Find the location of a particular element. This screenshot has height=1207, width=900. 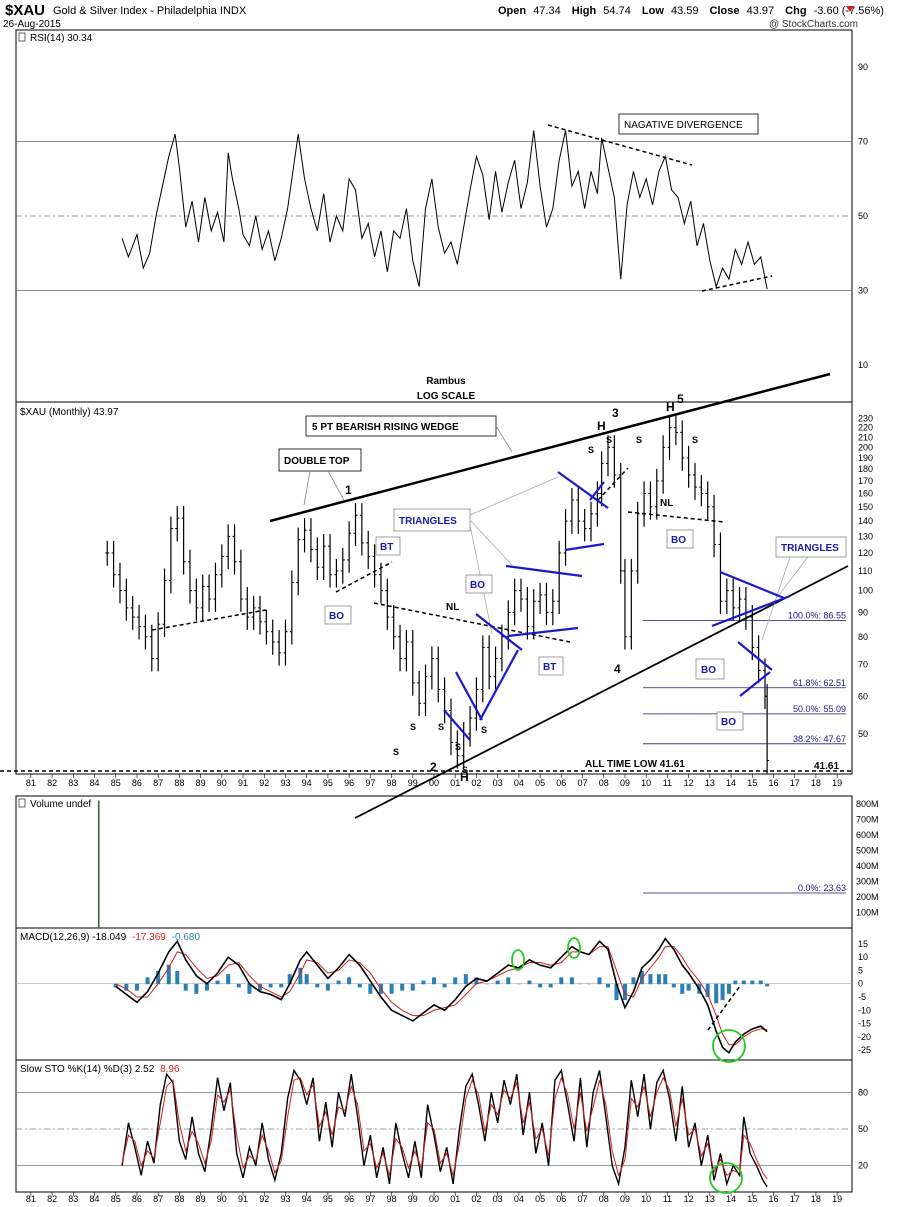

volume-tick-label: 800M is located at coordinates (867, 804).